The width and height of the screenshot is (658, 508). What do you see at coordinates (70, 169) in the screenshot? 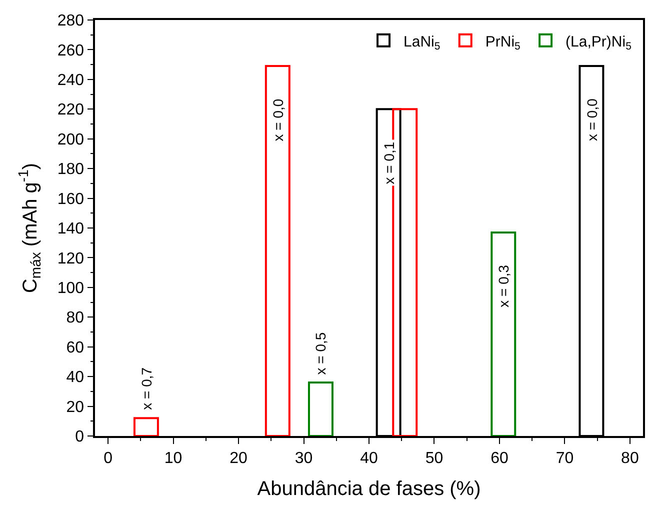
I see `y-tick-label: 180` at bounding box center [70, 169].